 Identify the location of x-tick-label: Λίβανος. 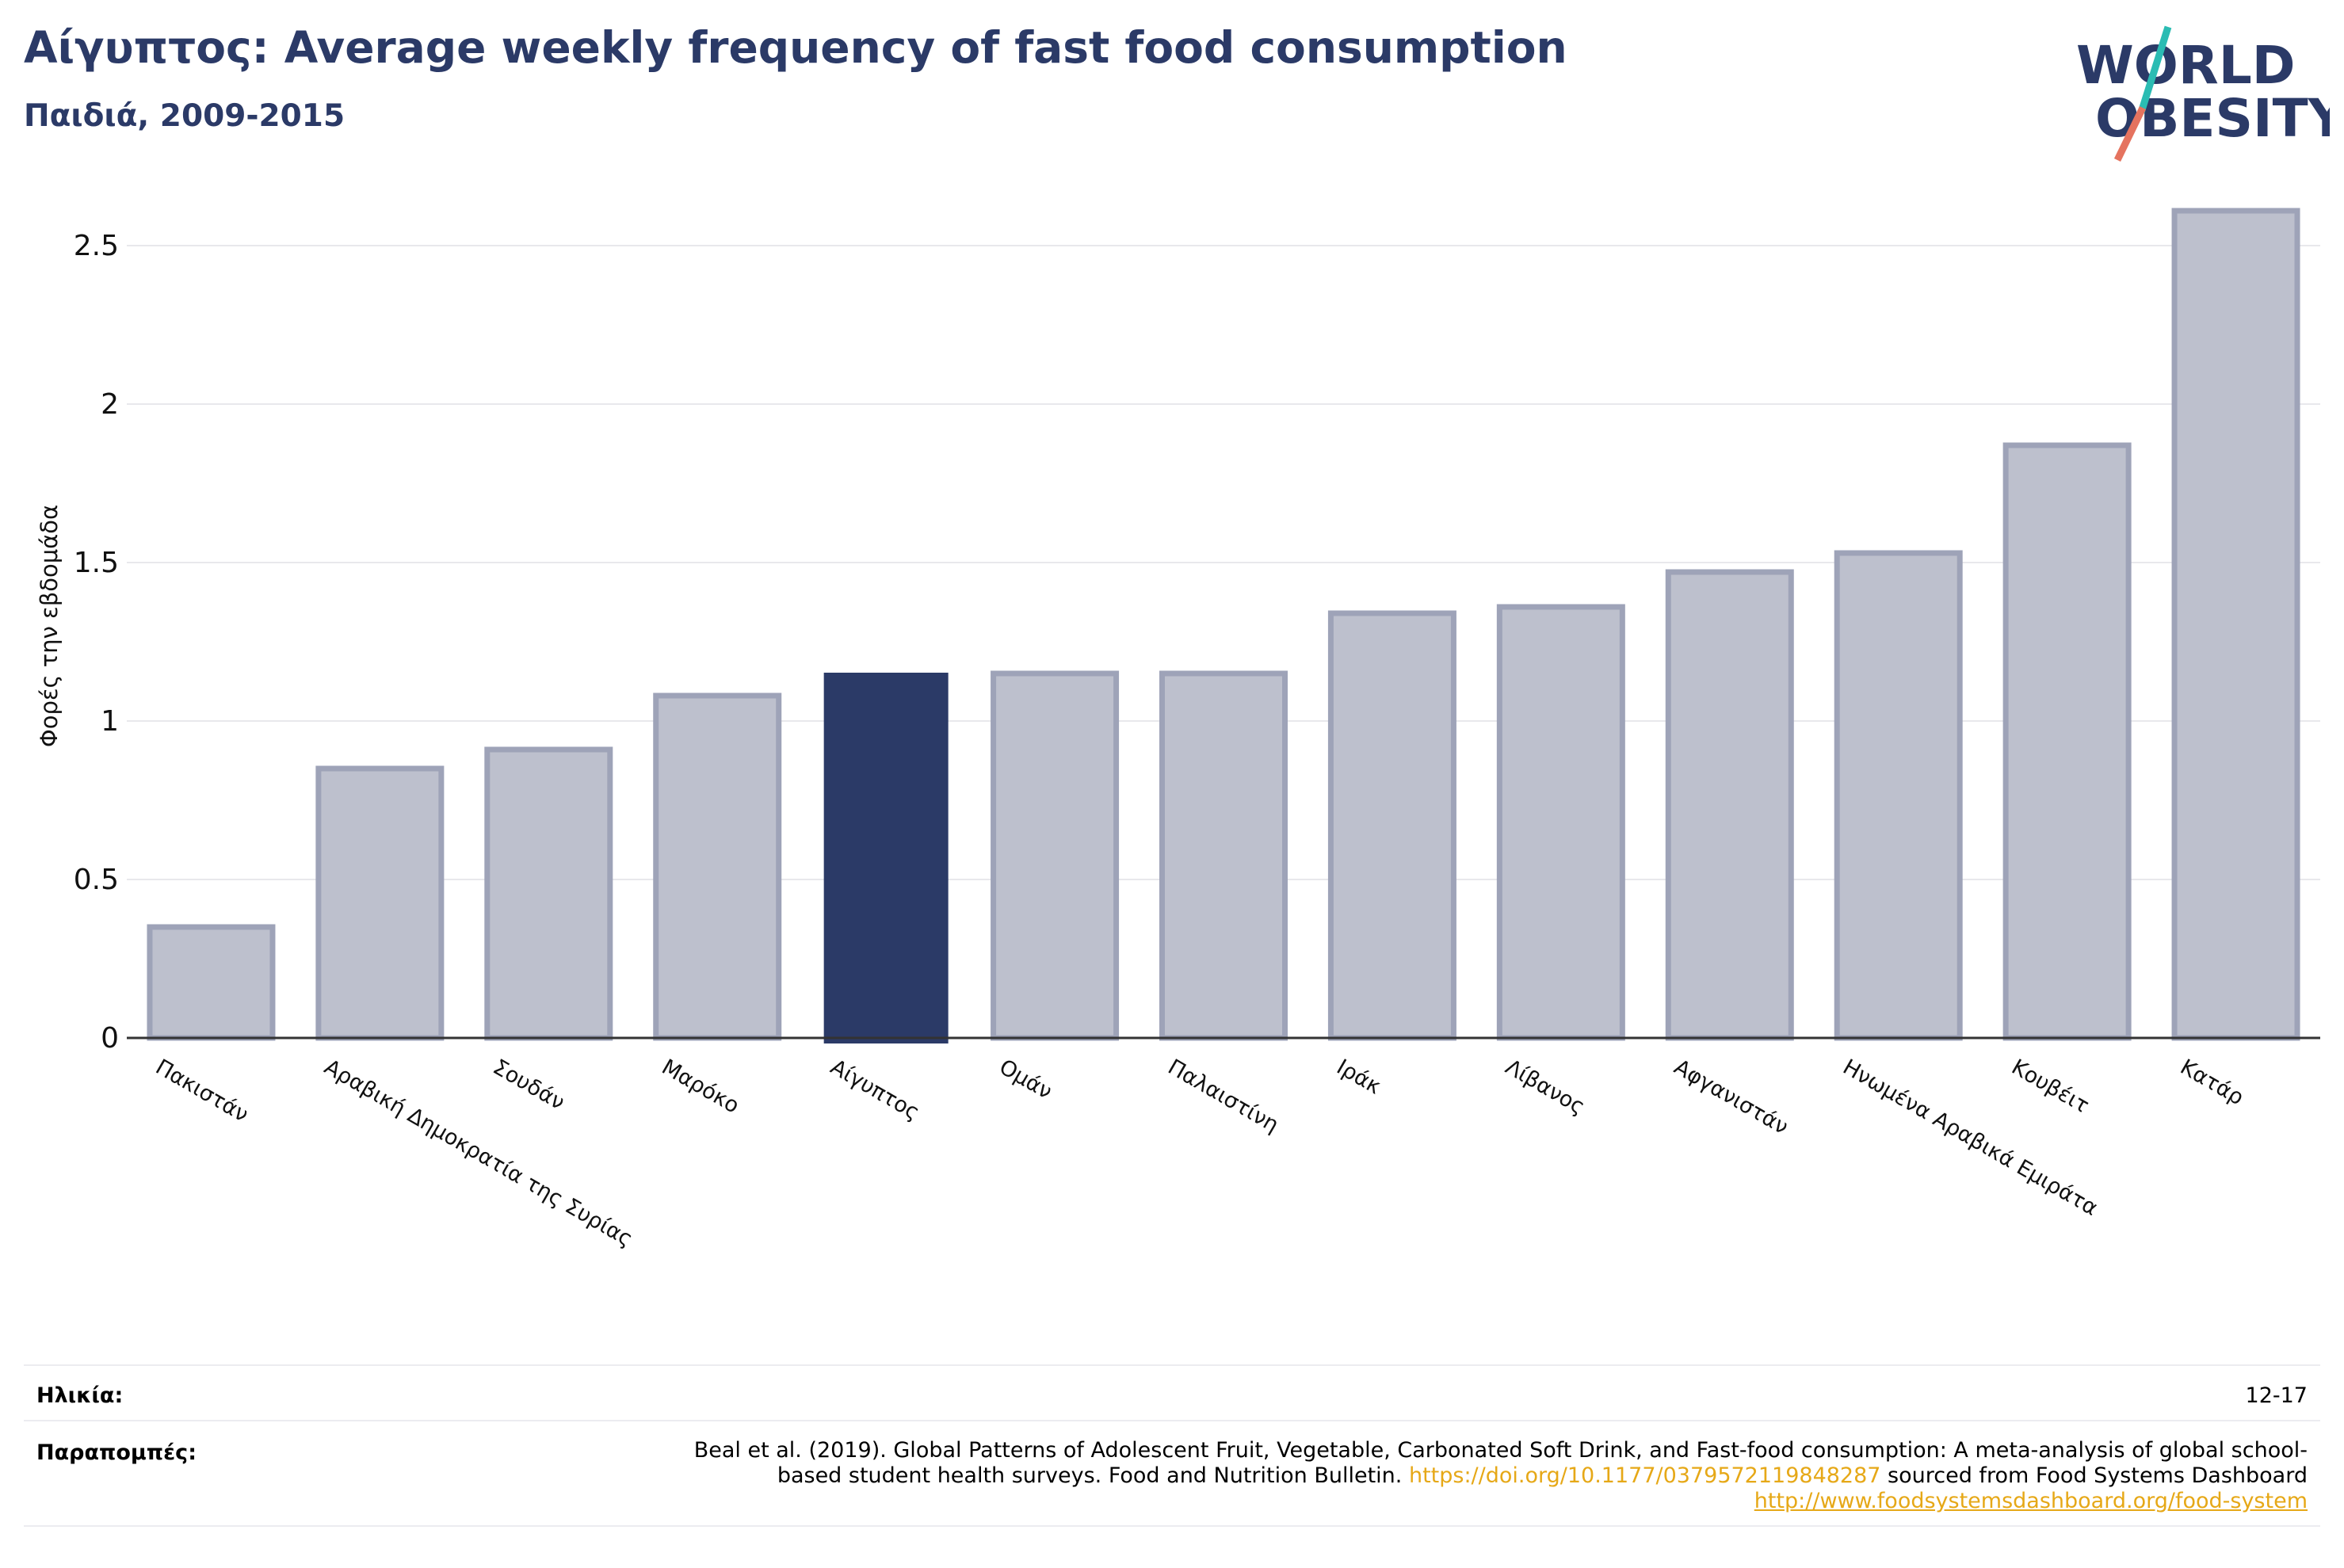
(1545, 1087).